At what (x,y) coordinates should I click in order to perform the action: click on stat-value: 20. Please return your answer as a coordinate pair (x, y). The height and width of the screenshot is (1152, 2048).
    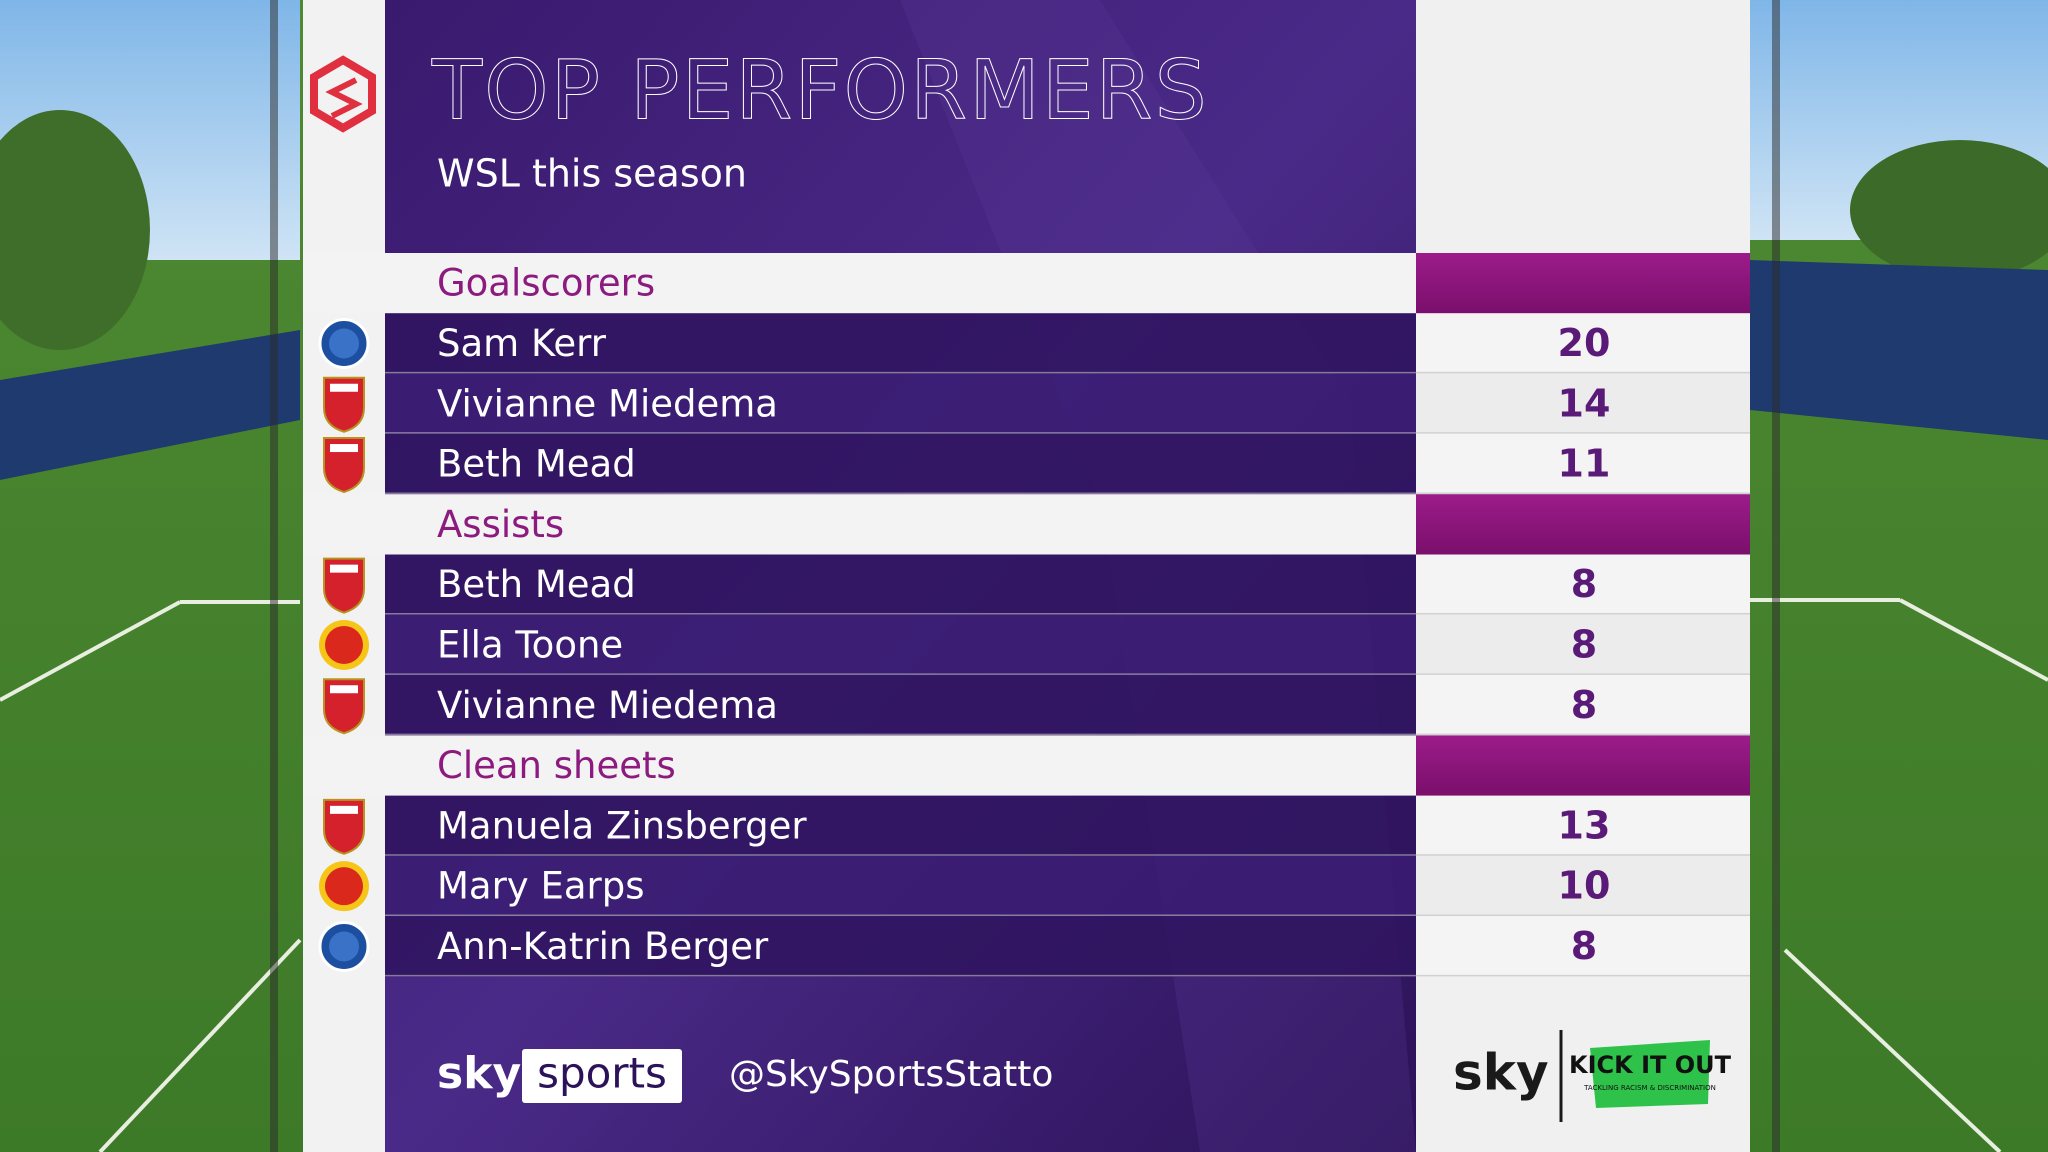
    Looking at the image, I should click on (1584, 343).